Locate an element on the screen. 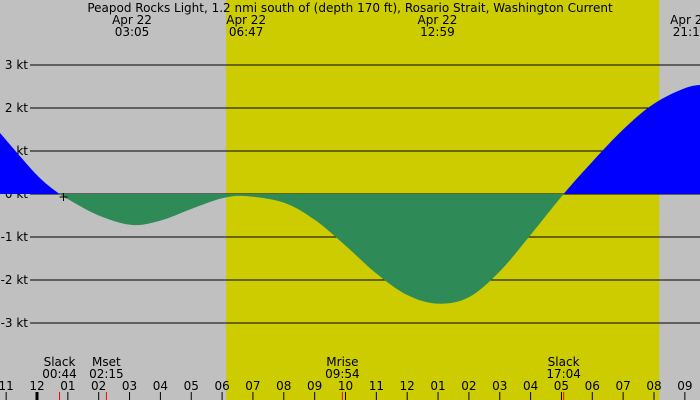  event-time: 09:54 is located at coordinates (342, 374).